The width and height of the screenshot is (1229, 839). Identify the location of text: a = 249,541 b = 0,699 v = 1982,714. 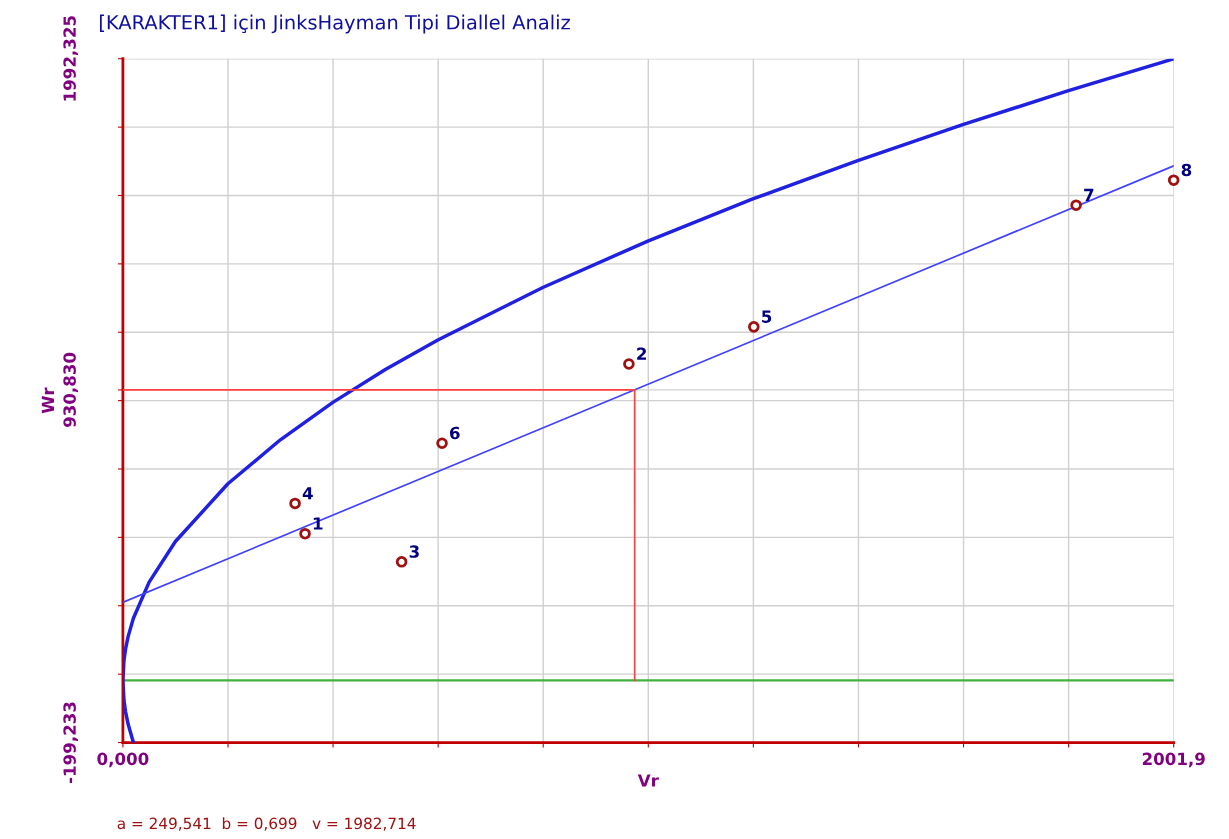
(266, 824).